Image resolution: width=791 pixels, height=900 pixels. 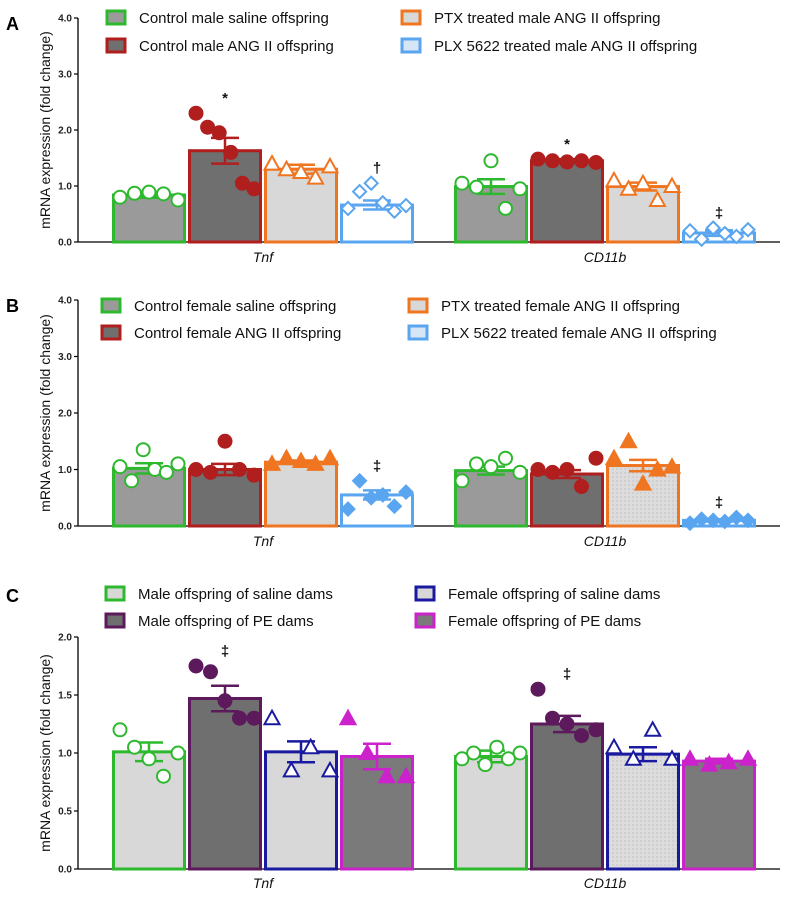 What do you see at coordinates (235, 306) in the screenshot?
I see `legend-label: Control female saline offspring` at bounding box center [235, 306].